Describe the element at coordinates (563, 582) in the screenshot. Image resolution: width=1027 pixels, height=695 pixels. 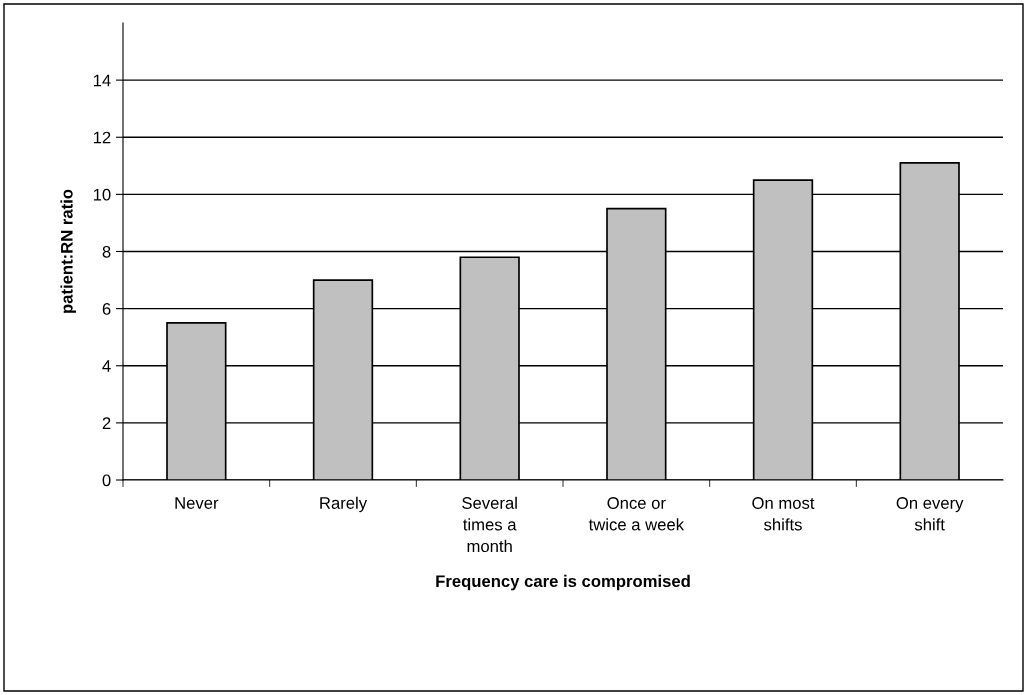
I see `x-axis-title: Frequency care is compromised` at that location.